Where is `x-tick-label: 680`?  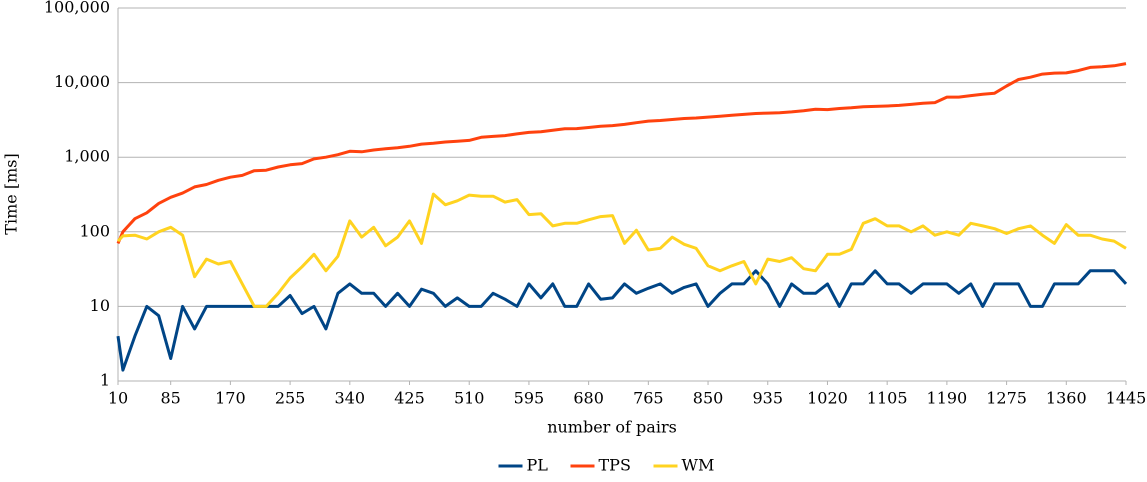 x-tick-label: 680 is located at coordinates (588, 398).